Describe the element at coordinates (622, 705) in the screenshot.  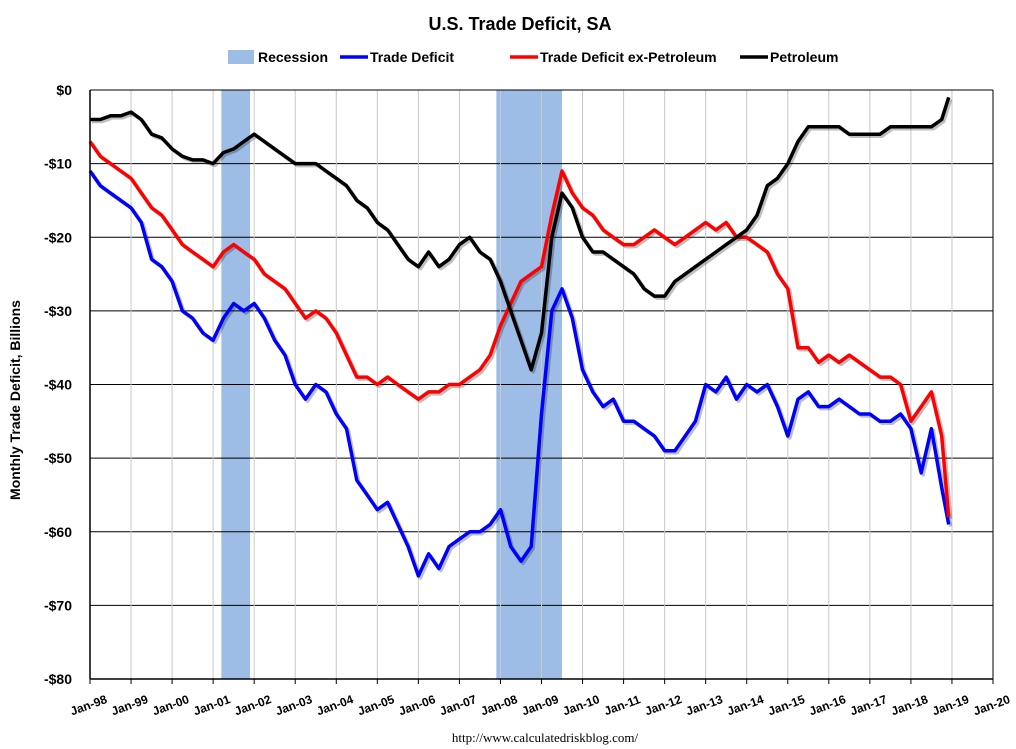
I see `x-tick-label: Jan-11` at that location.